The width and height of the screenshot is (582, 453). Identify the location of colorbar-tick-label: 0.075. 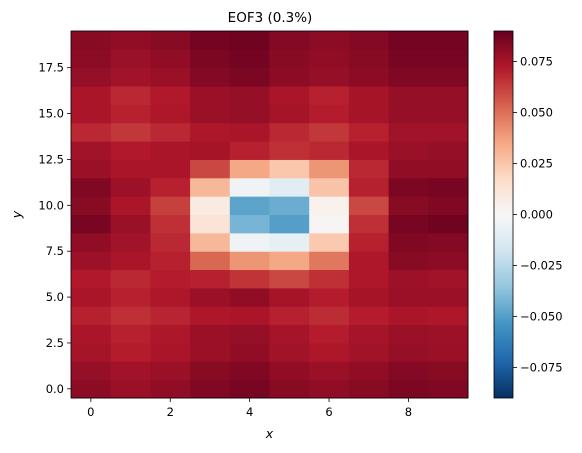
(536, 62).